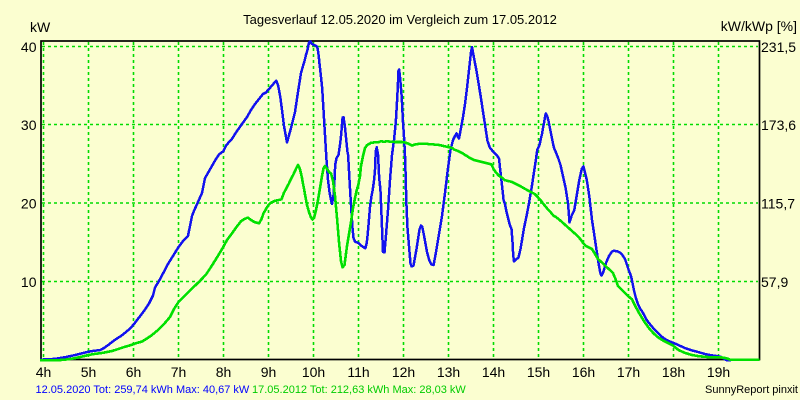 The width and height of the screenshot is (800, 405). What do you see at coordinates (179, 372) in the screenshot?
I see `svg-text: 7h` at bounding box center [179, 372].